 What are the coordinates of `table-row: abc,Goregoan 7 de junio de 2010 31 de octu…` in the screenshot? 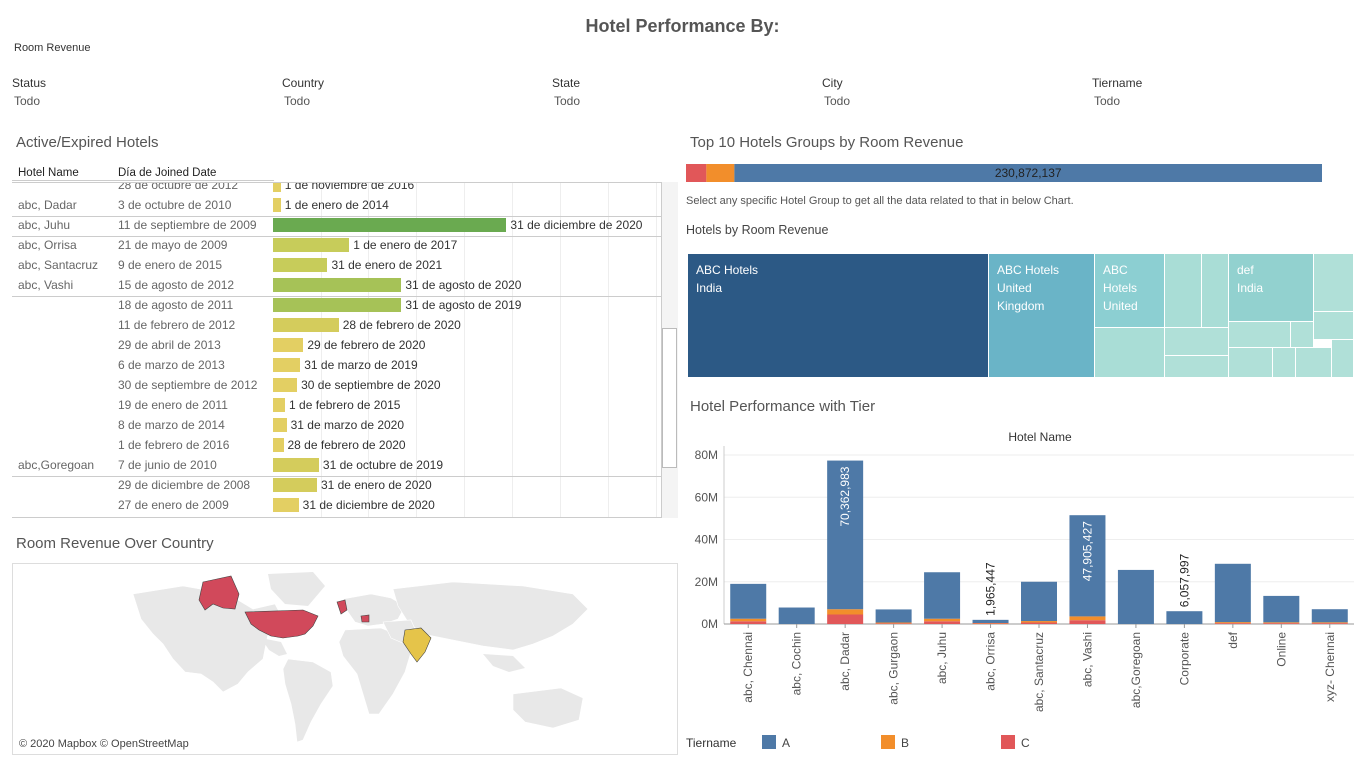 It's located at (337, 465).